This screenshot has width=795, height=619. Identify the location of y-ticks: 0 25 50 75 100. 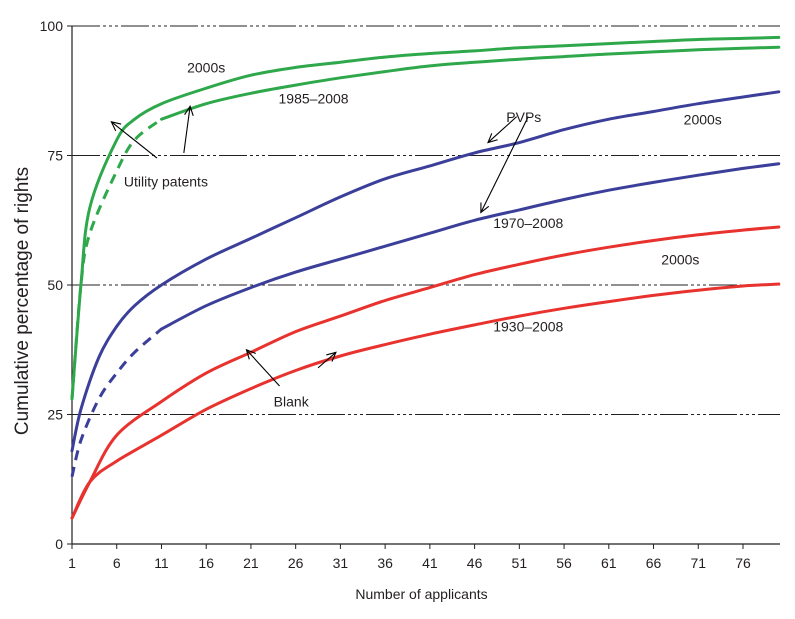
(56, 285).